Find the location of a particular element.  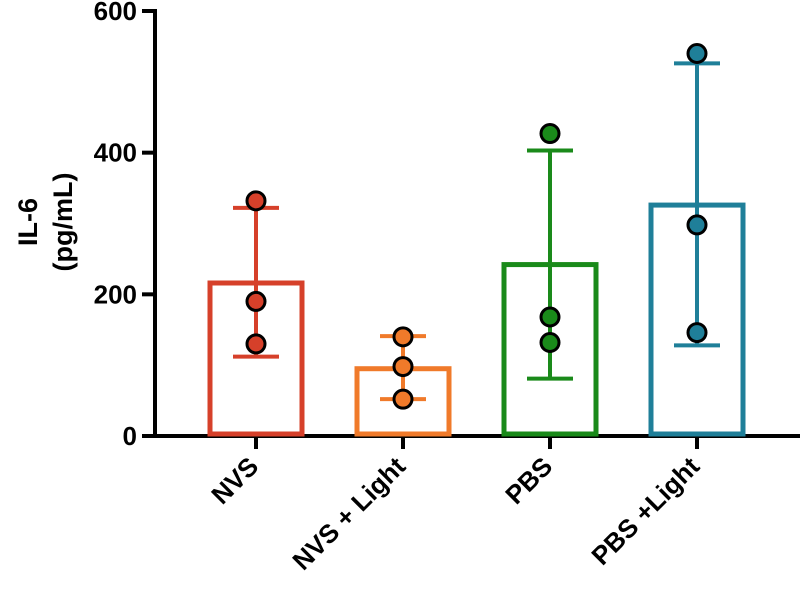

y-tick-label: 0 is located at coordinates (130, 436).